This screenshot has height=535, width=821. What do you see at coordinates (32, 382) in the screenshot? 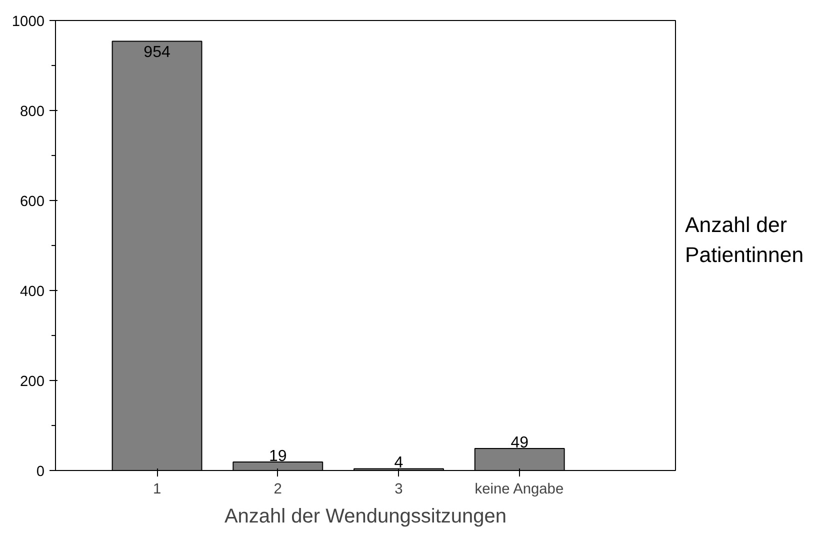
I see `y-tick-label: 200` at bounding box center [32, 382].